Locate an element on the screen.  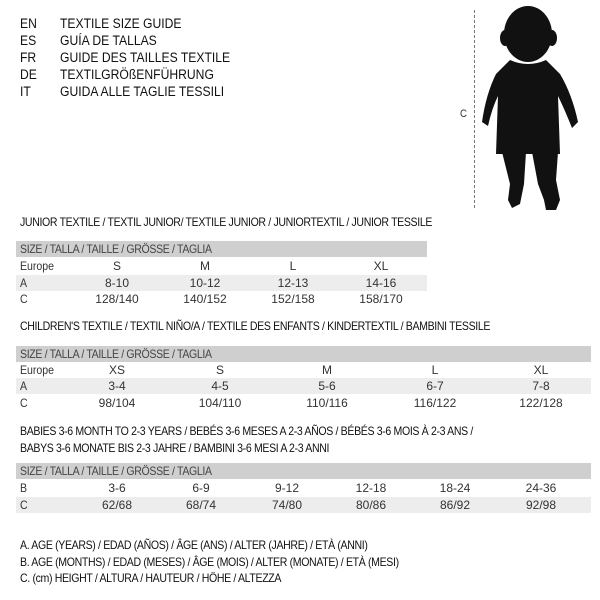
table-cell: 68/74 is located at coordinates (201, 505).